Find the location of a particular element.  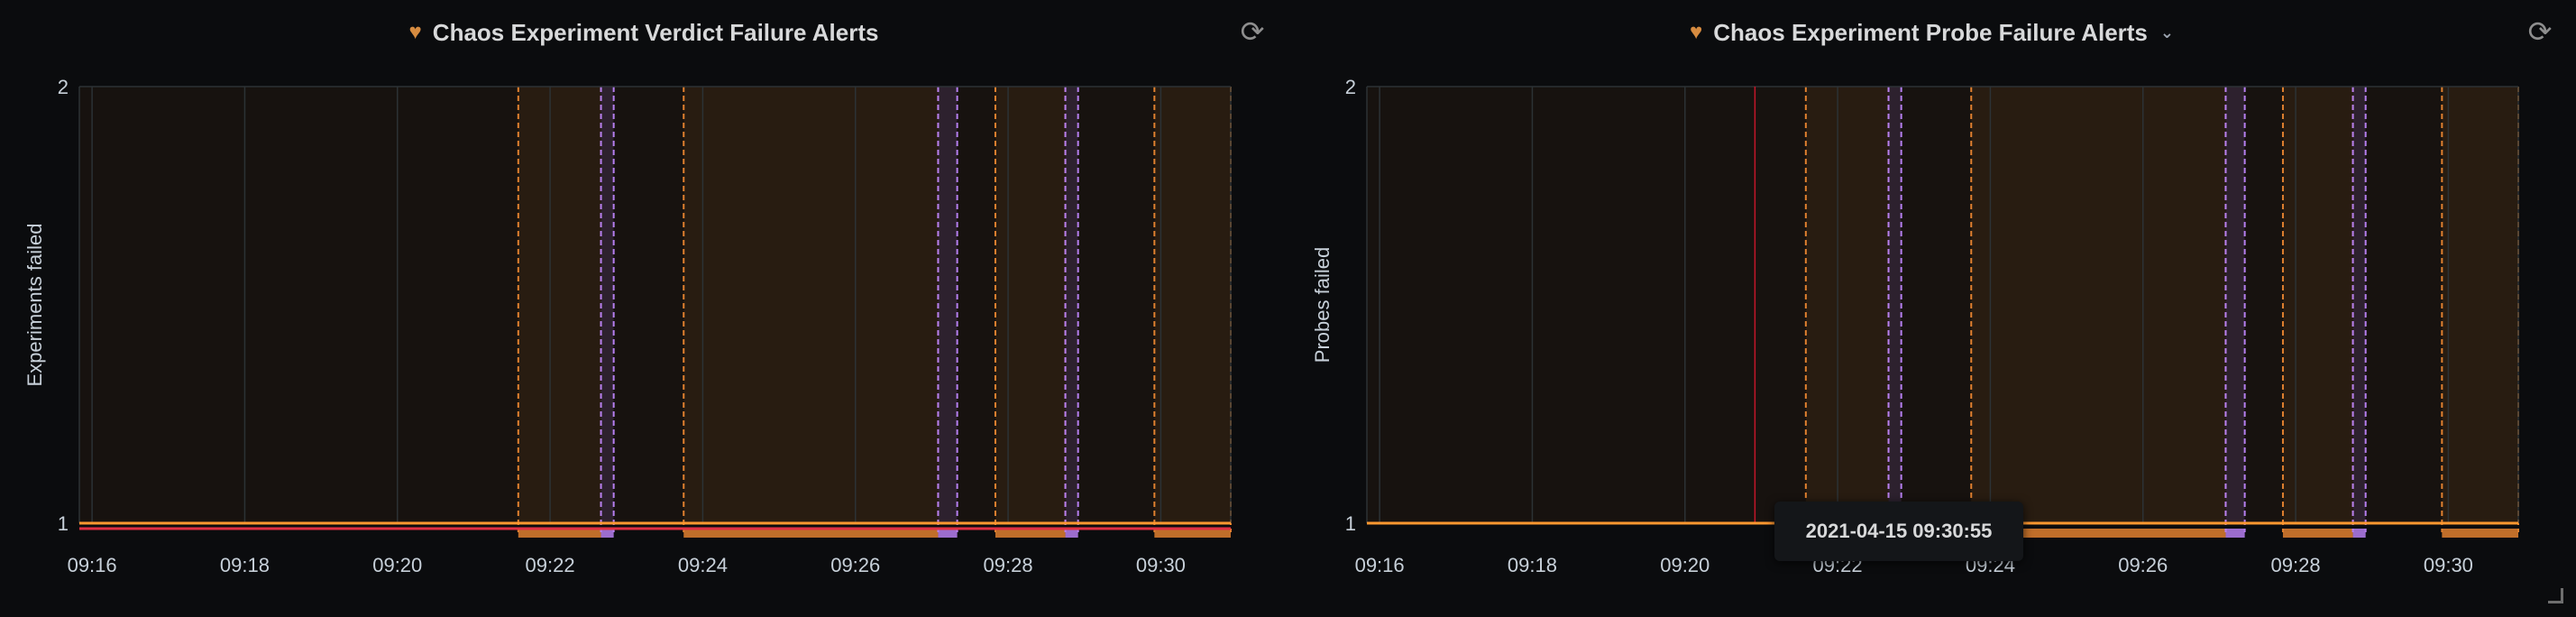

x-tick-label: 09:24 is located at coordinates (703, 565).